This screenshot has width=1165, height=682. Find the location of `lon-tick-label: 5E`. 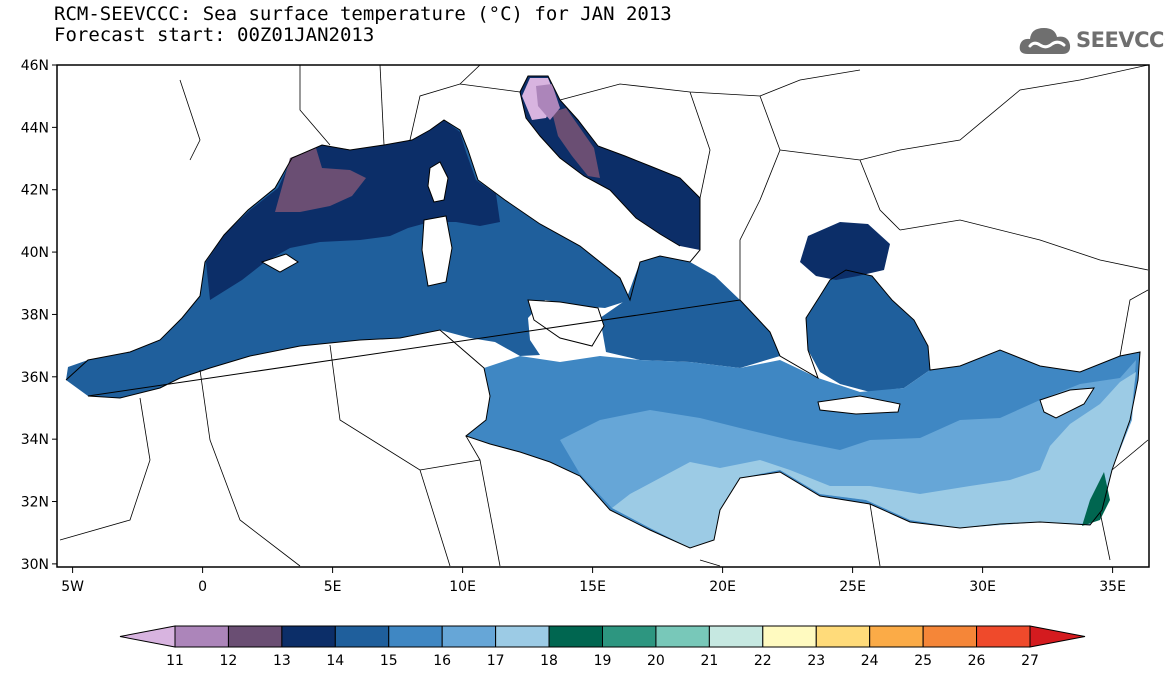

lon-tick-label: 5E is located at coordinates (333, 587).